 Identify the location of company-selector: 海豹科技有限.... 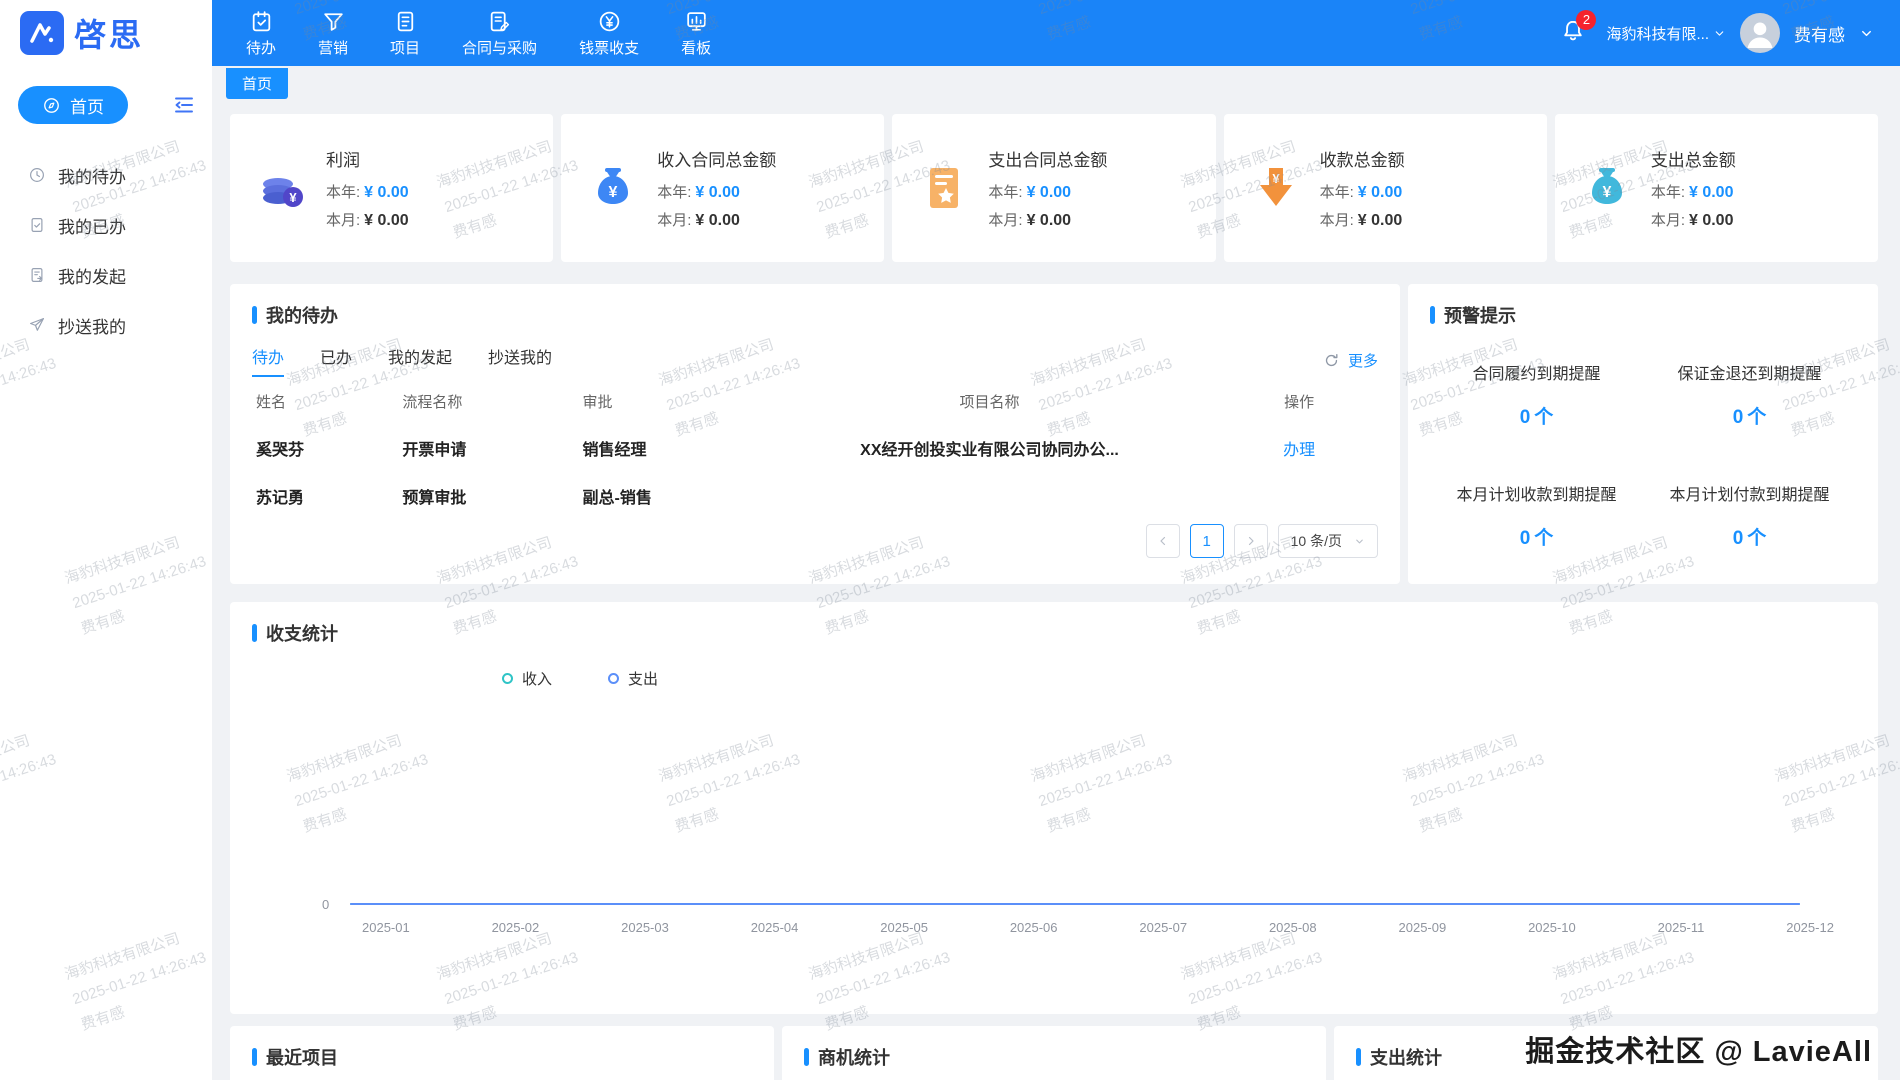
(1666, 33).